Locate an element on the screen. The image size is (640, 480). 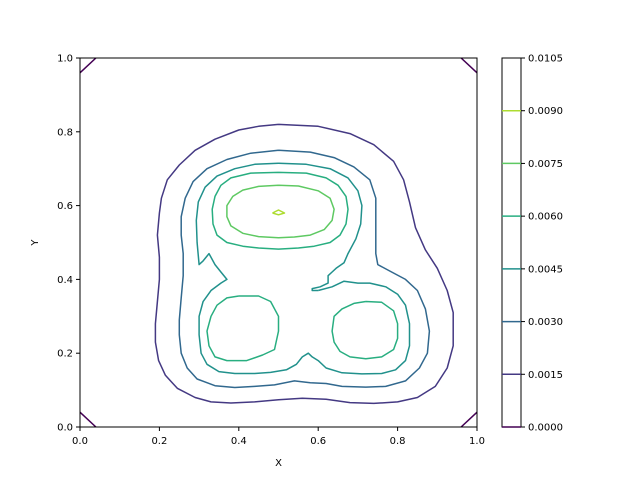
y-tick-label: 1.0 is located at coordinates (65, 59).